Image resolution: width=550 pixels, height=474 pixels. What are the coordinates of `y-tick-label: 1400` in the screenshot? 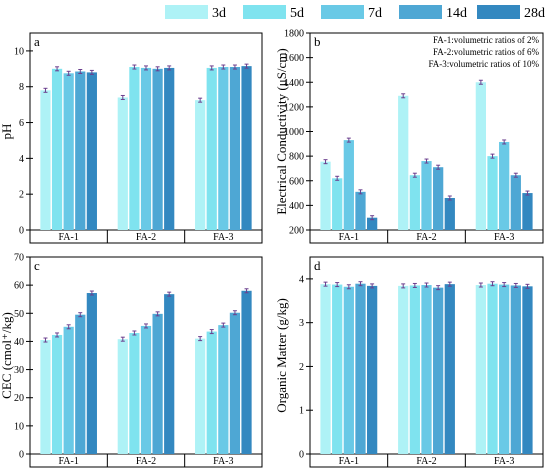 It's located at (294, 83).